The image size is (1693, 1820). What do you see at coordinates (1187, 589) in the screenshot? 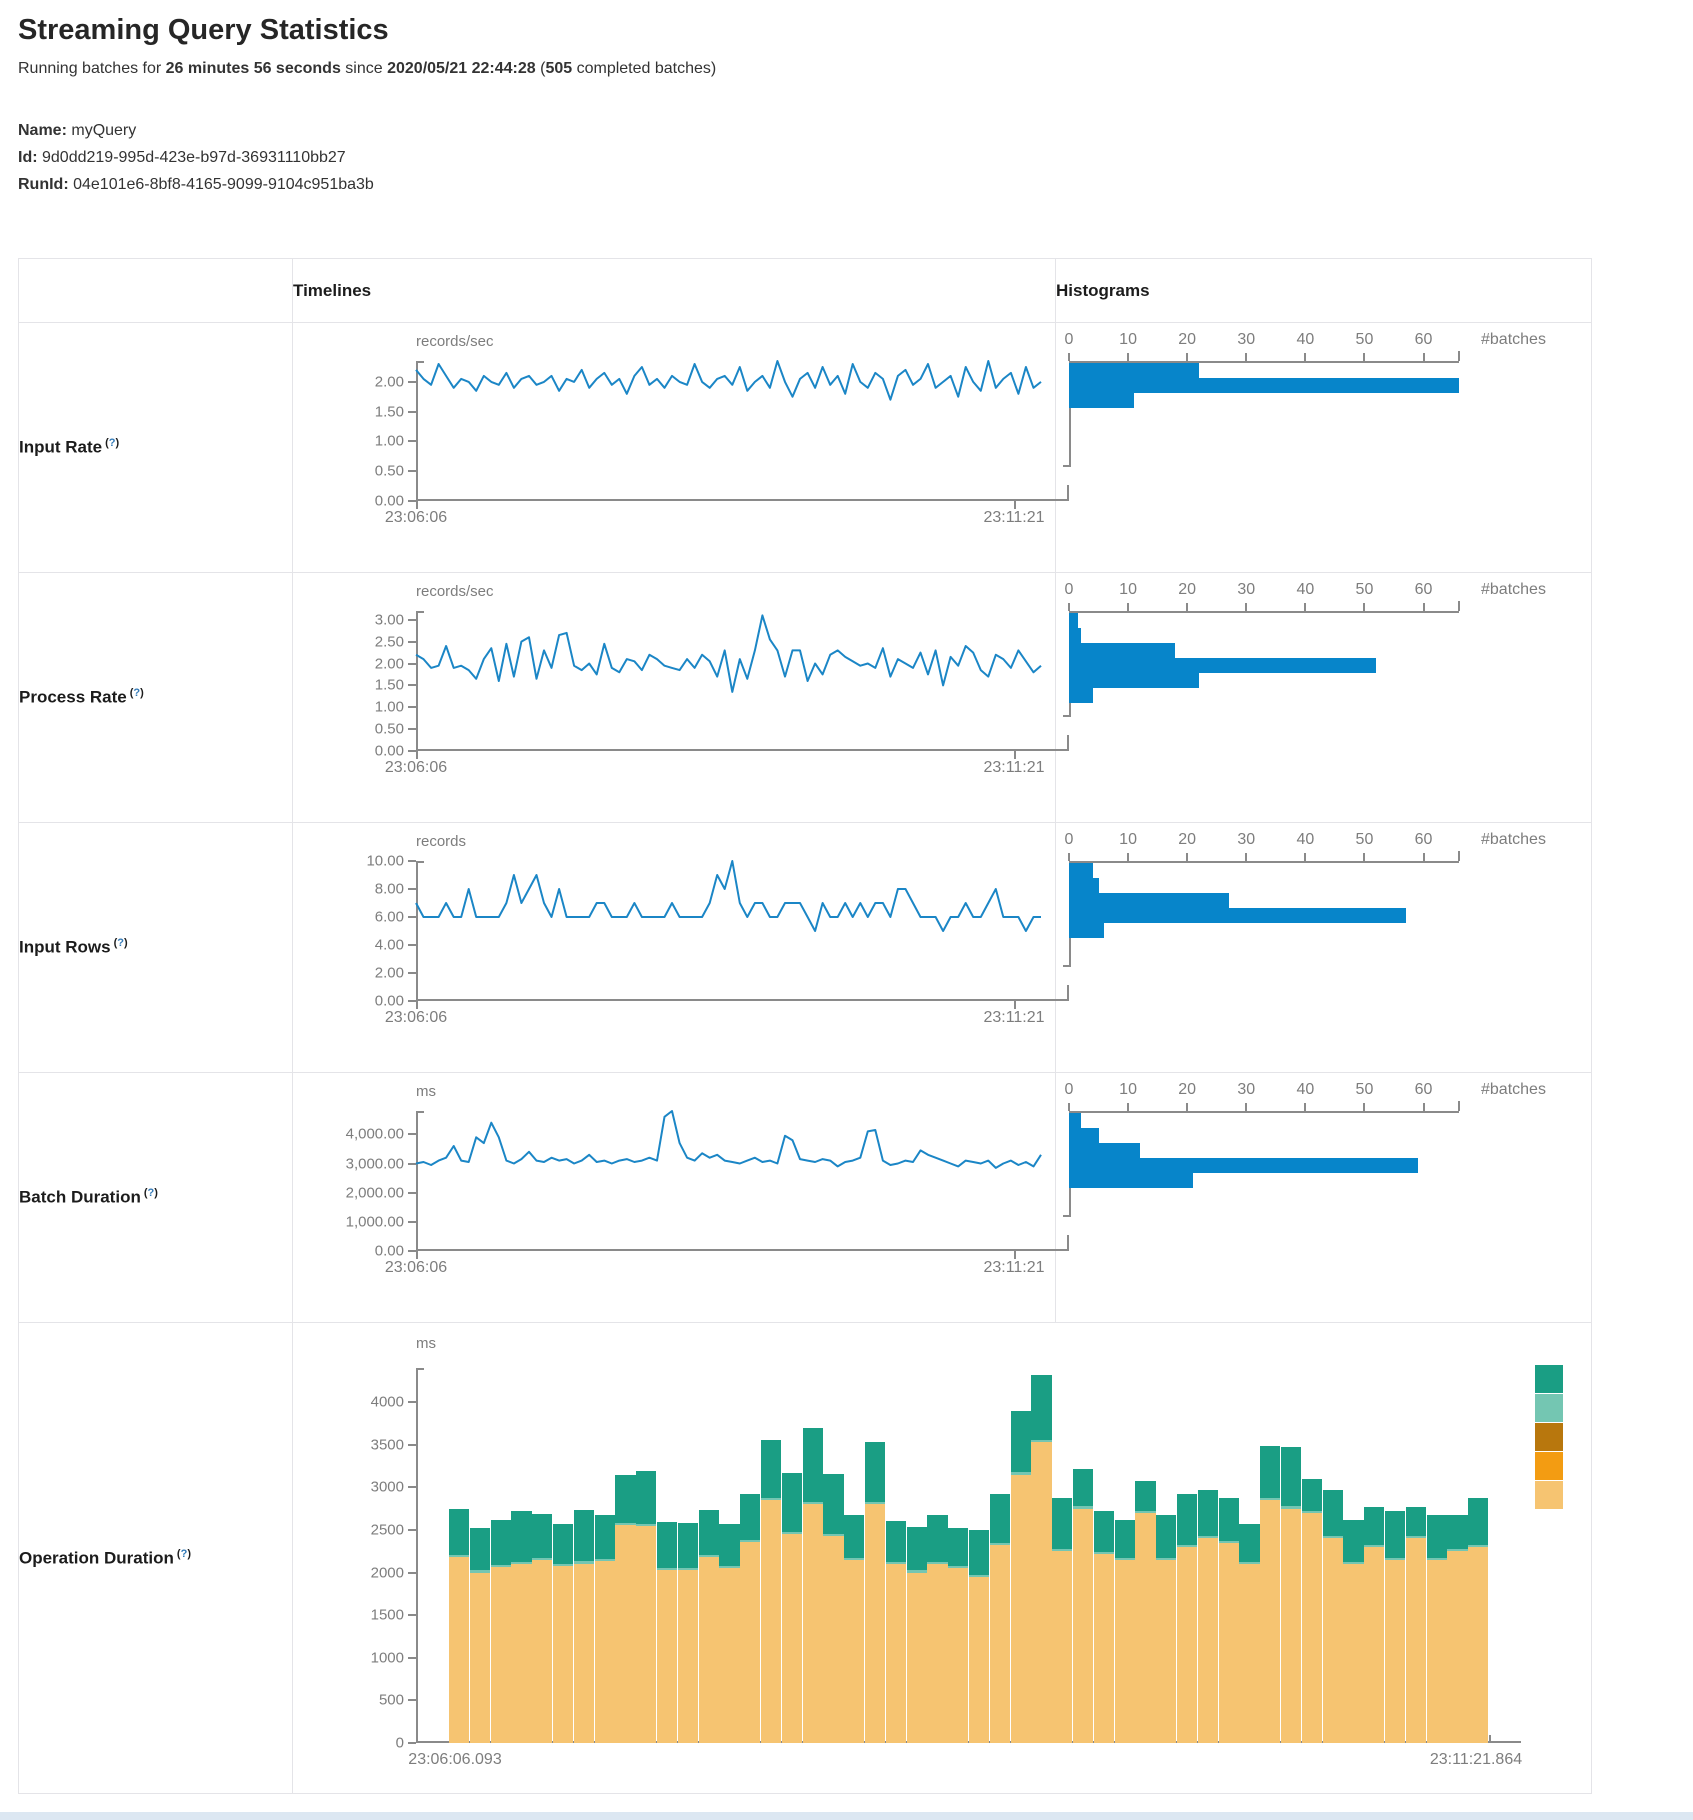
I see `x-tick-label: 20` at bounding box center [1187, 589].